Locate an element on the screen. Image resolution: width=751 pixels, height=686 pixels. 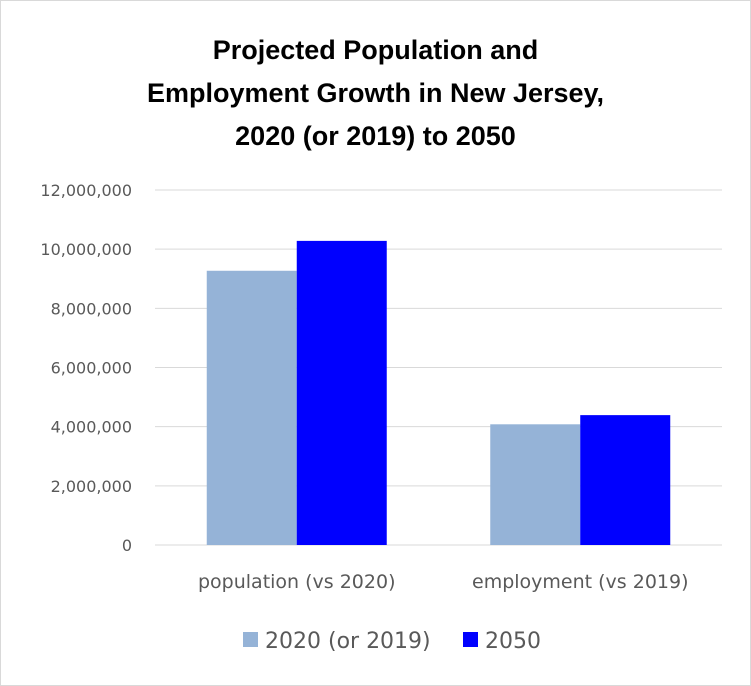
y-tick-label: 2,000,000 is located at coordinates (91, 486).